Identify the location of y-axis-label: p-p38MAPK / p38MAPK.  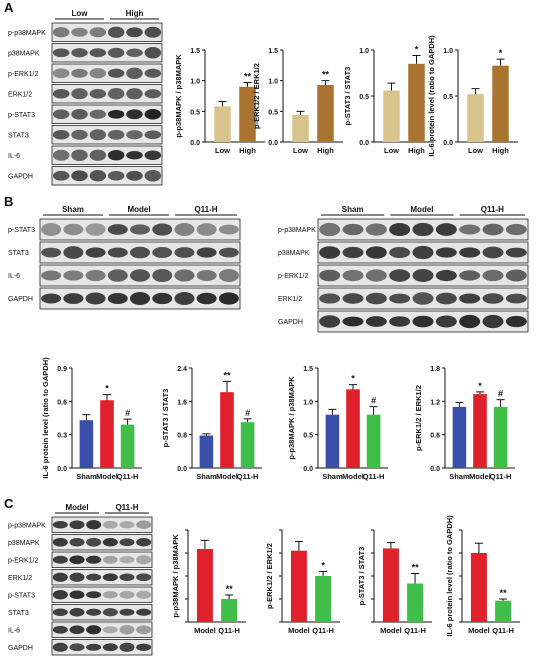
(178, 96).